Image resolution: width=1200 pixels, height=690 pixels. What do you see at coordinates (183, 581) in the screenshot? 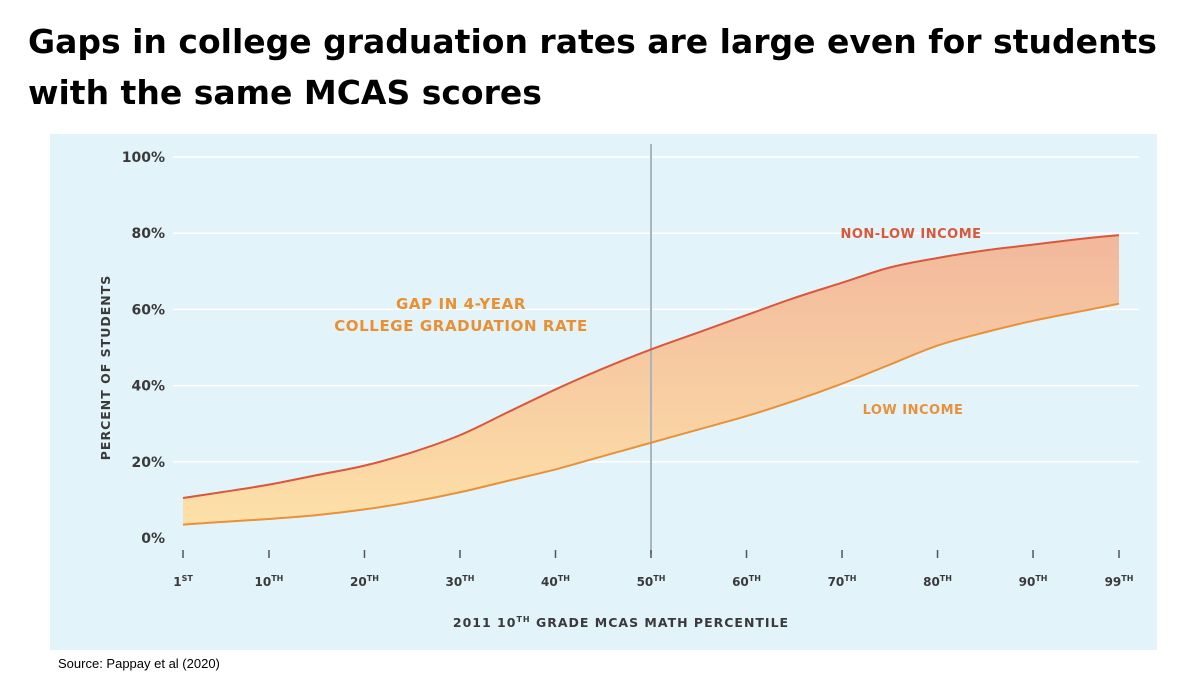
I see `x-tick-label: 1ST` at bounding box center [183, 581].